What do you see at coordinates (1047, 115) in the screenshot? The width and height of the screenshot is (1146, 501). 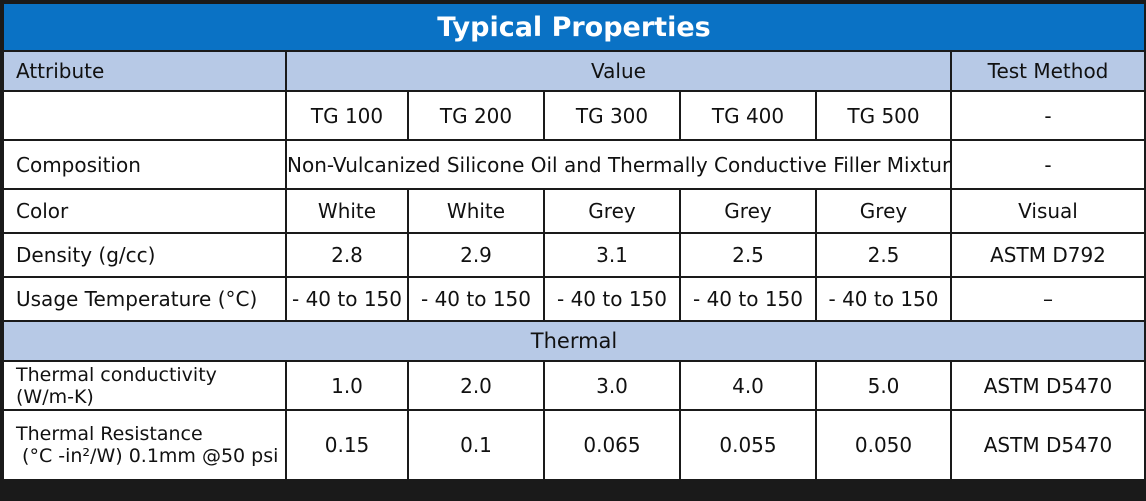 I see `model-row-test-method: -` at bounding box center [1047, 115].